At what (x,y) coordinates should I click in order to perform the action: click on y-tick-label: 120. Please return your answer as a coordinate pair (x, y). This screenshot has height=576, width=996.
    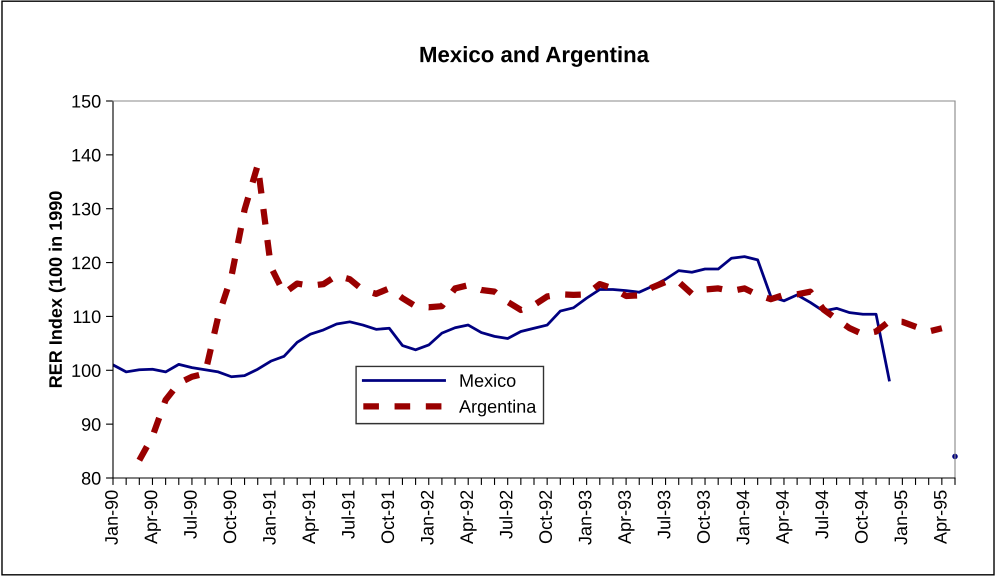
    Looking at the image, I should click on (86, 263).